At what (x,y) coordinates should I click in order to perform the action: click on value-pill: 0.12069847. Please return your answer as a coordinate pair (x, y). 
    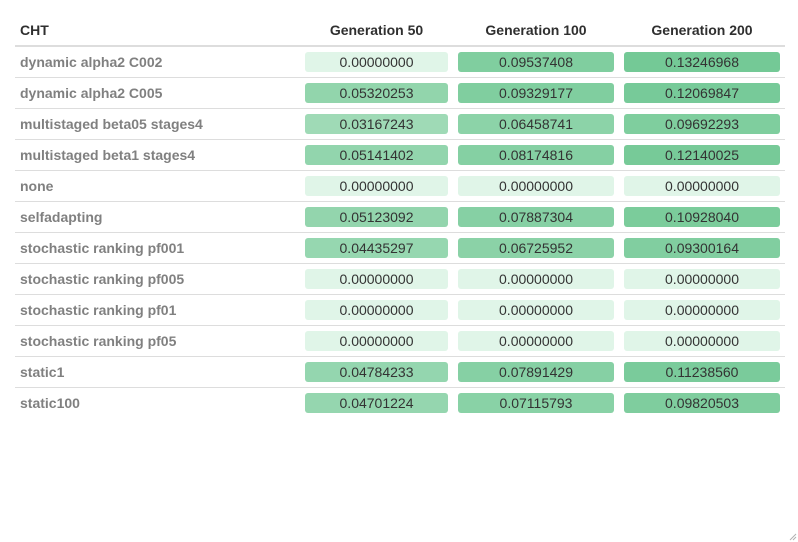
    Looking at the image, I should click on (702, 93).